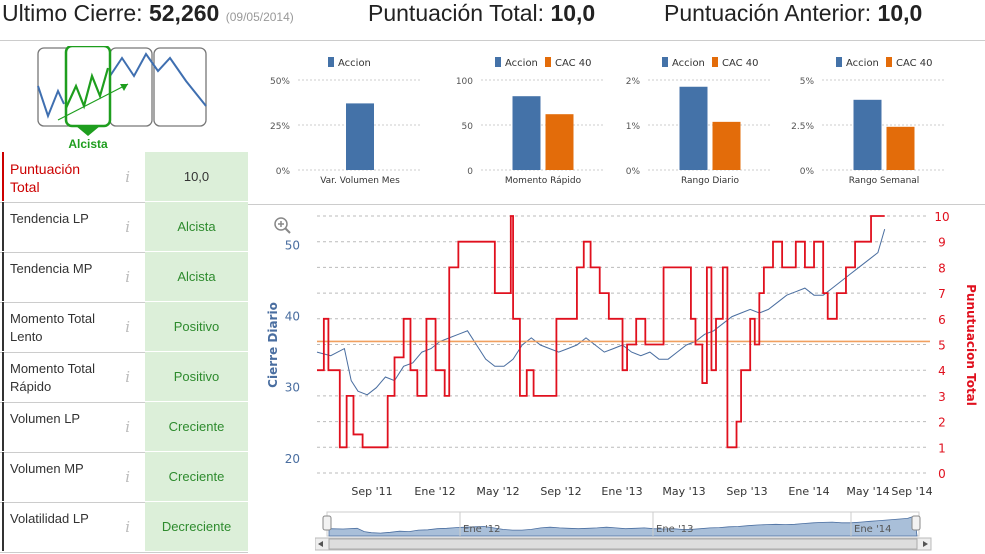  Describe the element at coordinates (674, 529) in the screenshot. I see `navigator-tick-label: Ene '13` at that location.